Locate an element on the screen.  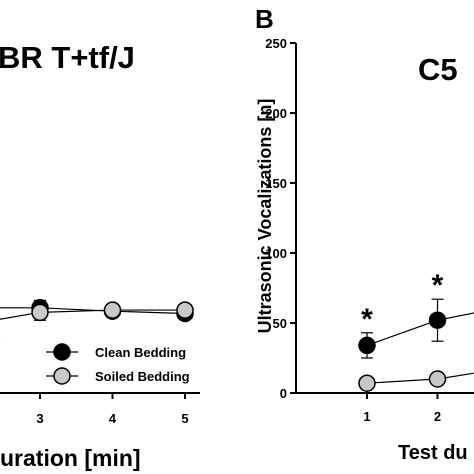
panel-a-x-axis-label: uration [min] is located at coordinates (70, 458).